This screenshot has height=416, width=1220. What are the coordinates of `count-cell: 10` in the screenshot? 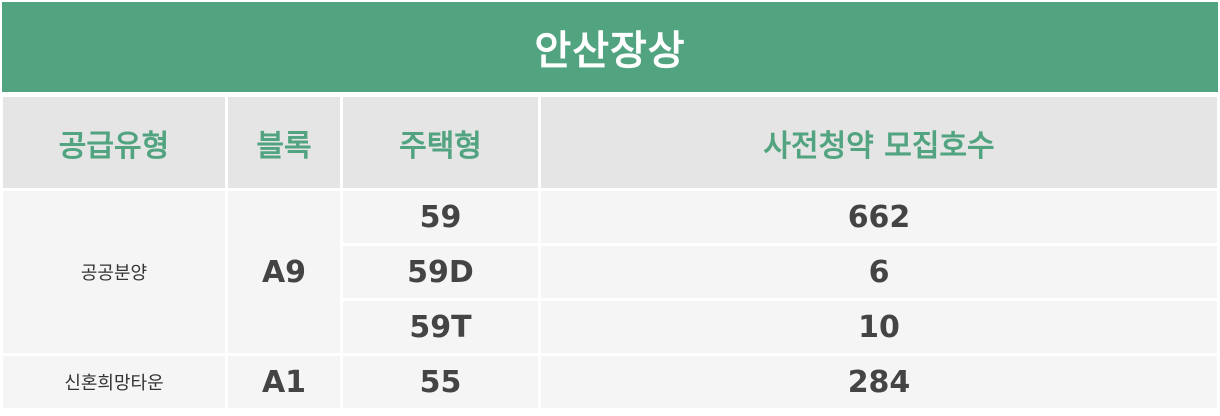 It's located at (879, 327).